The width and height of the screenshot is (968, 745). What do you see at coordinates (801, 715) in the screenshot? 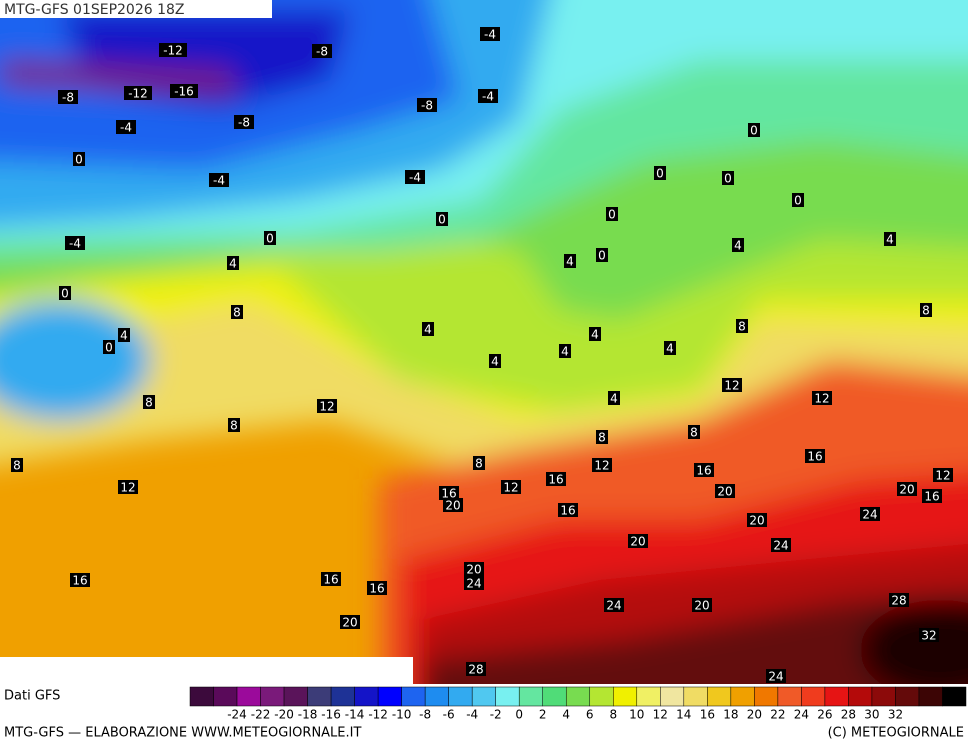
I see `legend-tick-label: 24` at bounding box center [801, 715].